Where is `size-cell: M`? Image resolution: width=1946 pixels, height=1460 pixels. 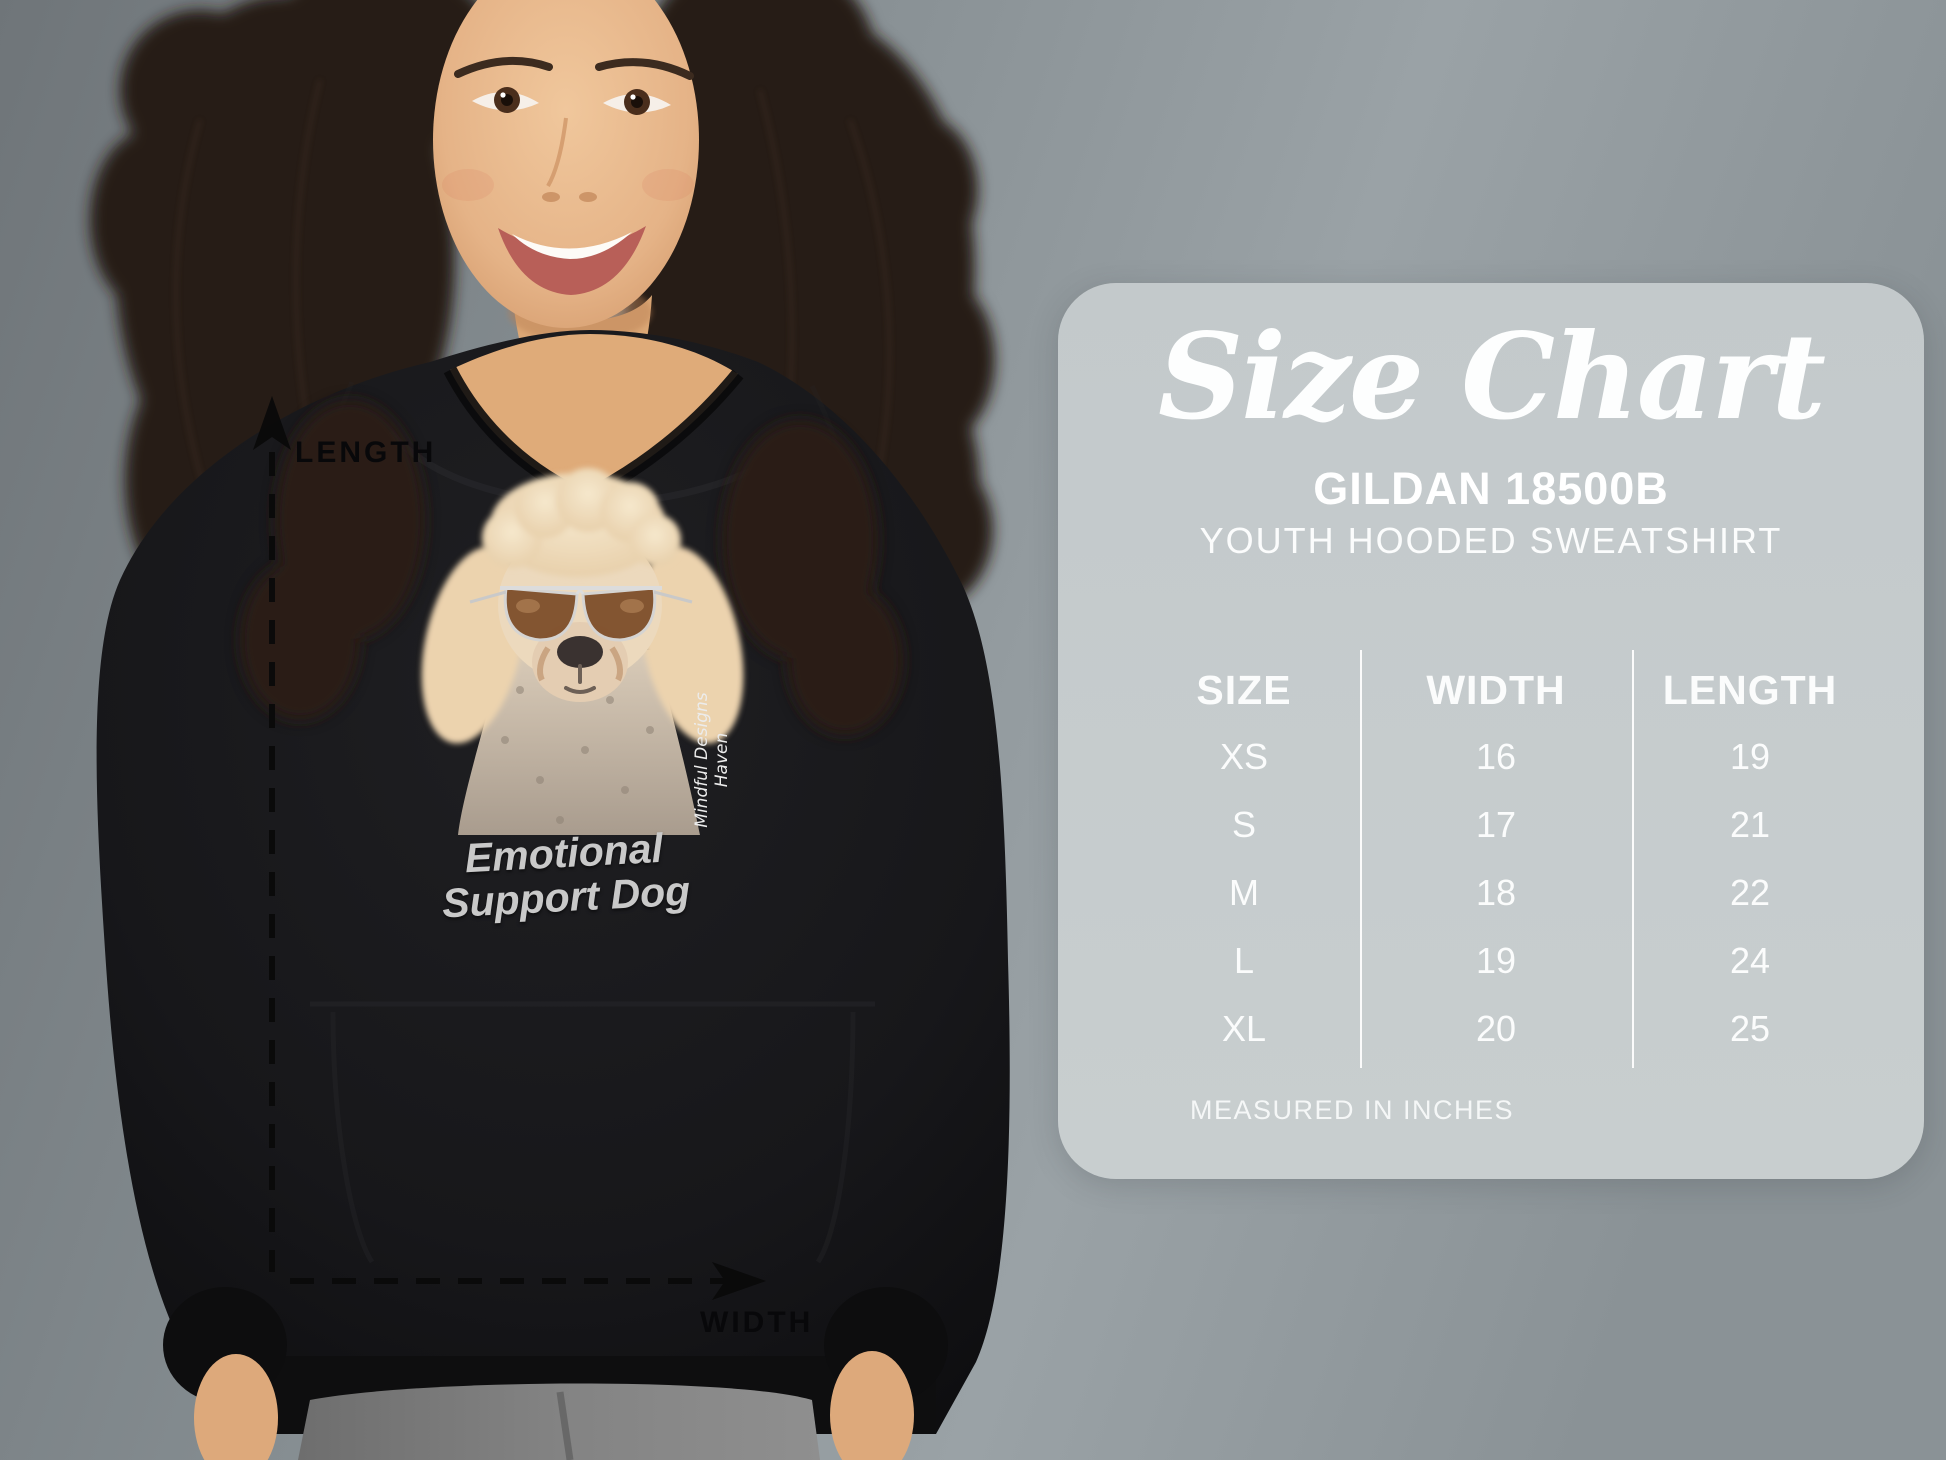 size-cell: M is located at coordinates (1244, 892).